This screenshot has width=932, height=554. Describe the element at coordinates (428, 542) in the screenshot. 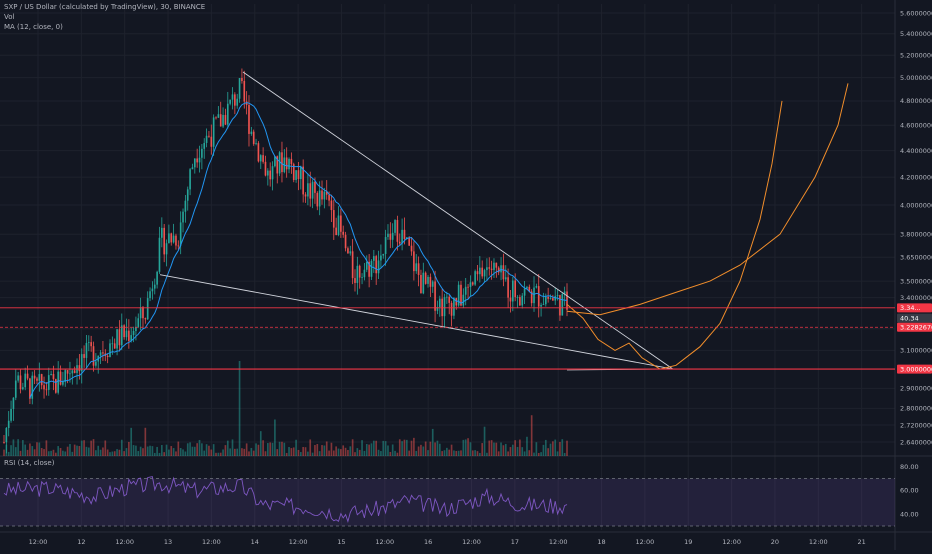

I see `time-tick-label: 16` at that location.